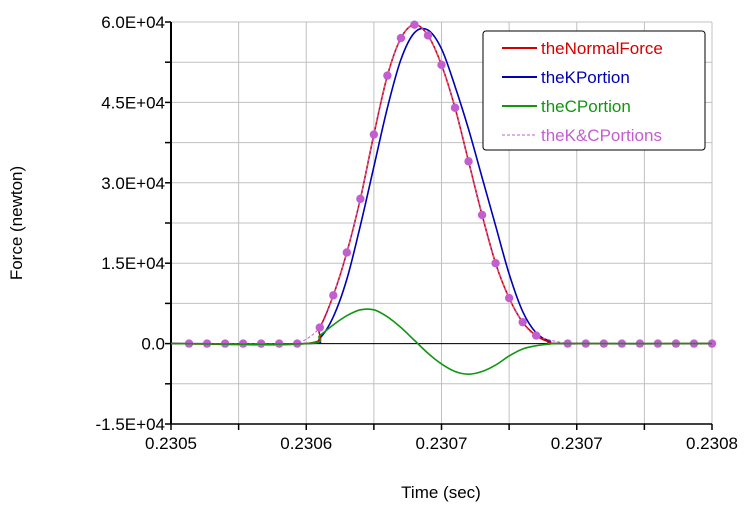 The image size is (751, 515). Describe the element at coordinates (602, 48) in the screenshot. I see `legend-label: theNormalForce` at that location.